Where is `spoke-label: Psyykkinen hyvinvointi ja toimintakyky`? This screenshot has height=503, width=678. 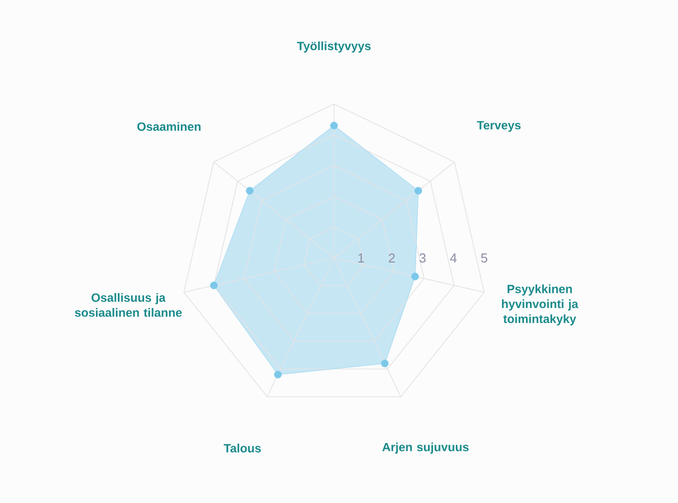 spoke-label: Psyykkinen hyvinvointi ja toimintakyky is located at coordinates (540, 305).